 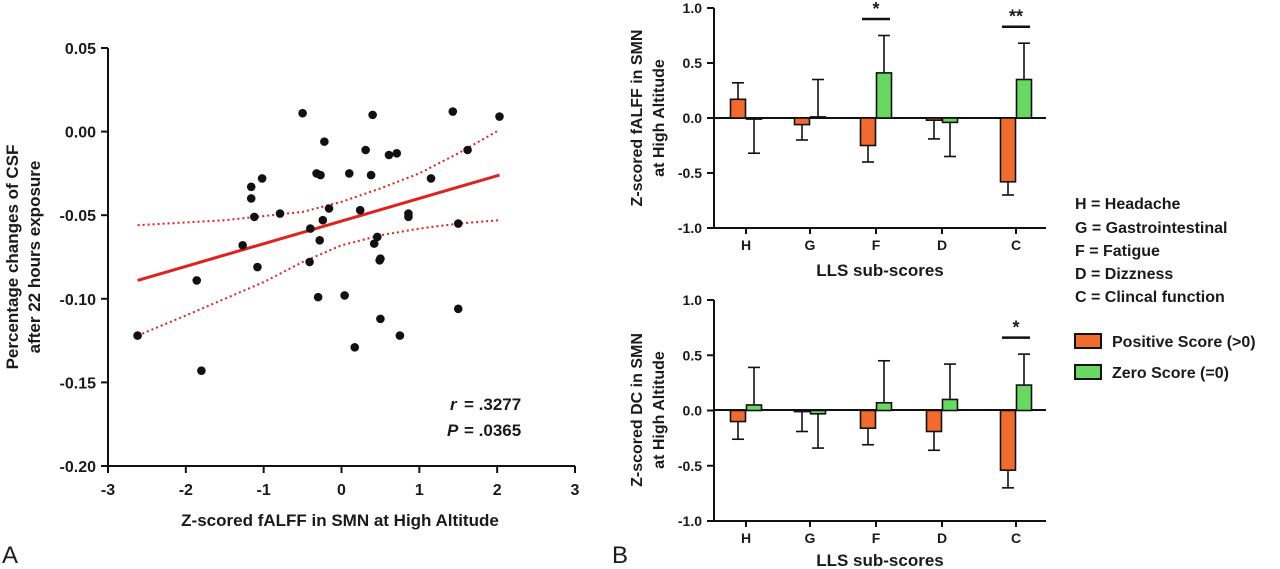 I want to click on scatter-points, so click(x=318, y=241).